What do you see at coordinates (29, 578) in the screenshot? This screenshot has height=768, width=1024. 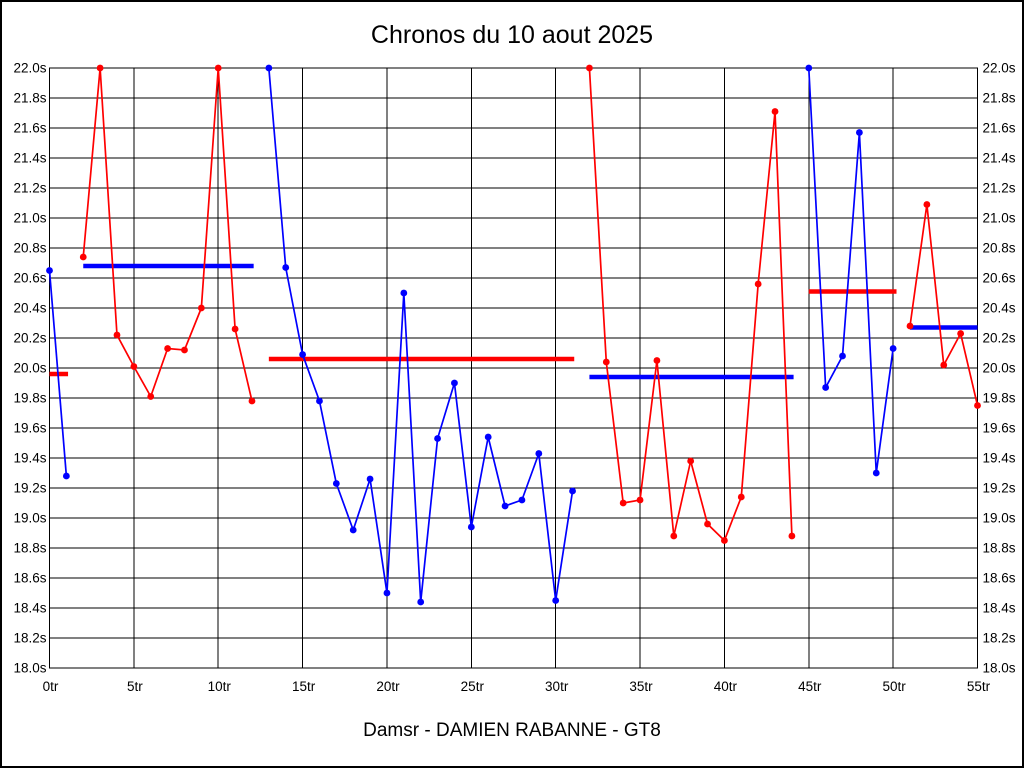 I see `y-tick-label-left: 18.6s` at bounding box center [29, 578].